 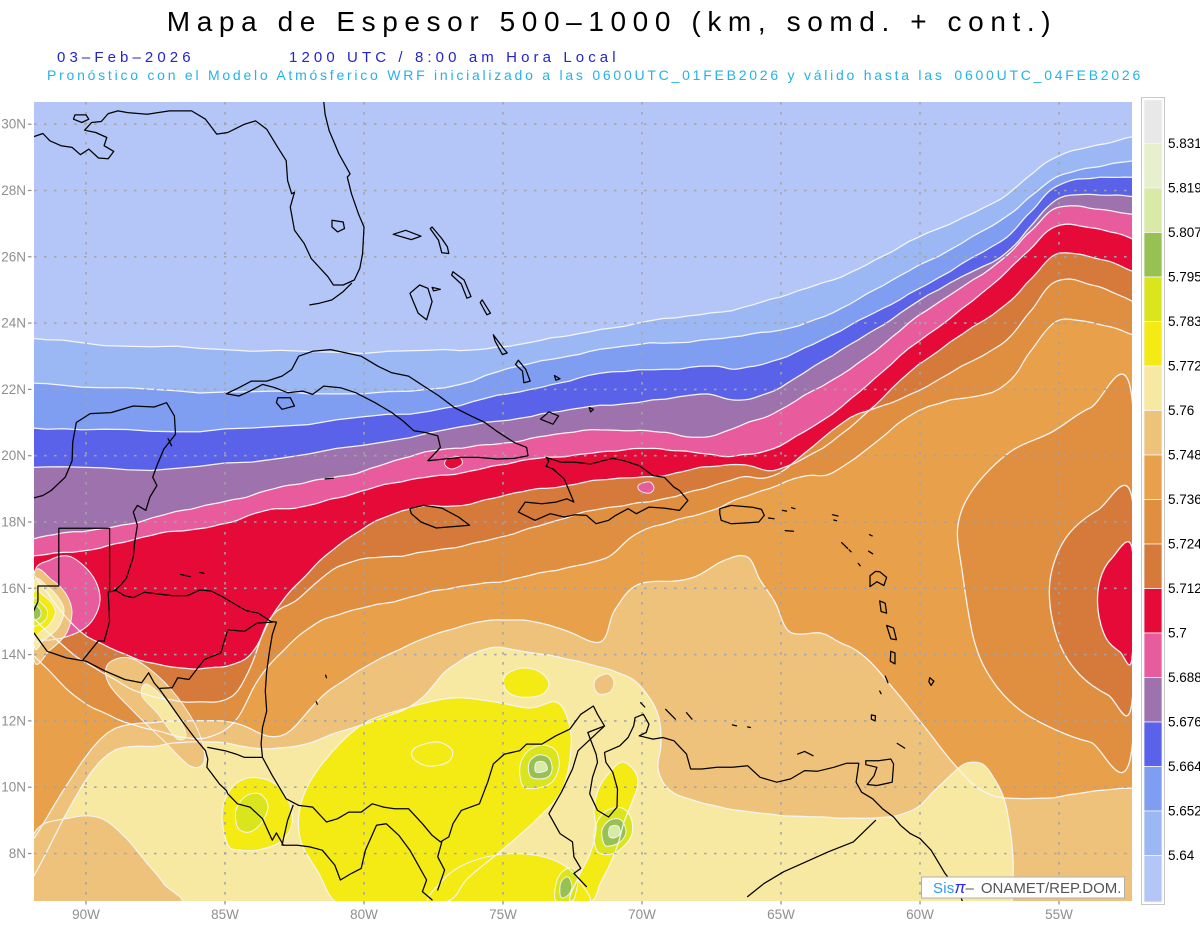 I want to click on svg-text: 28N, so click(x=13, y=190).